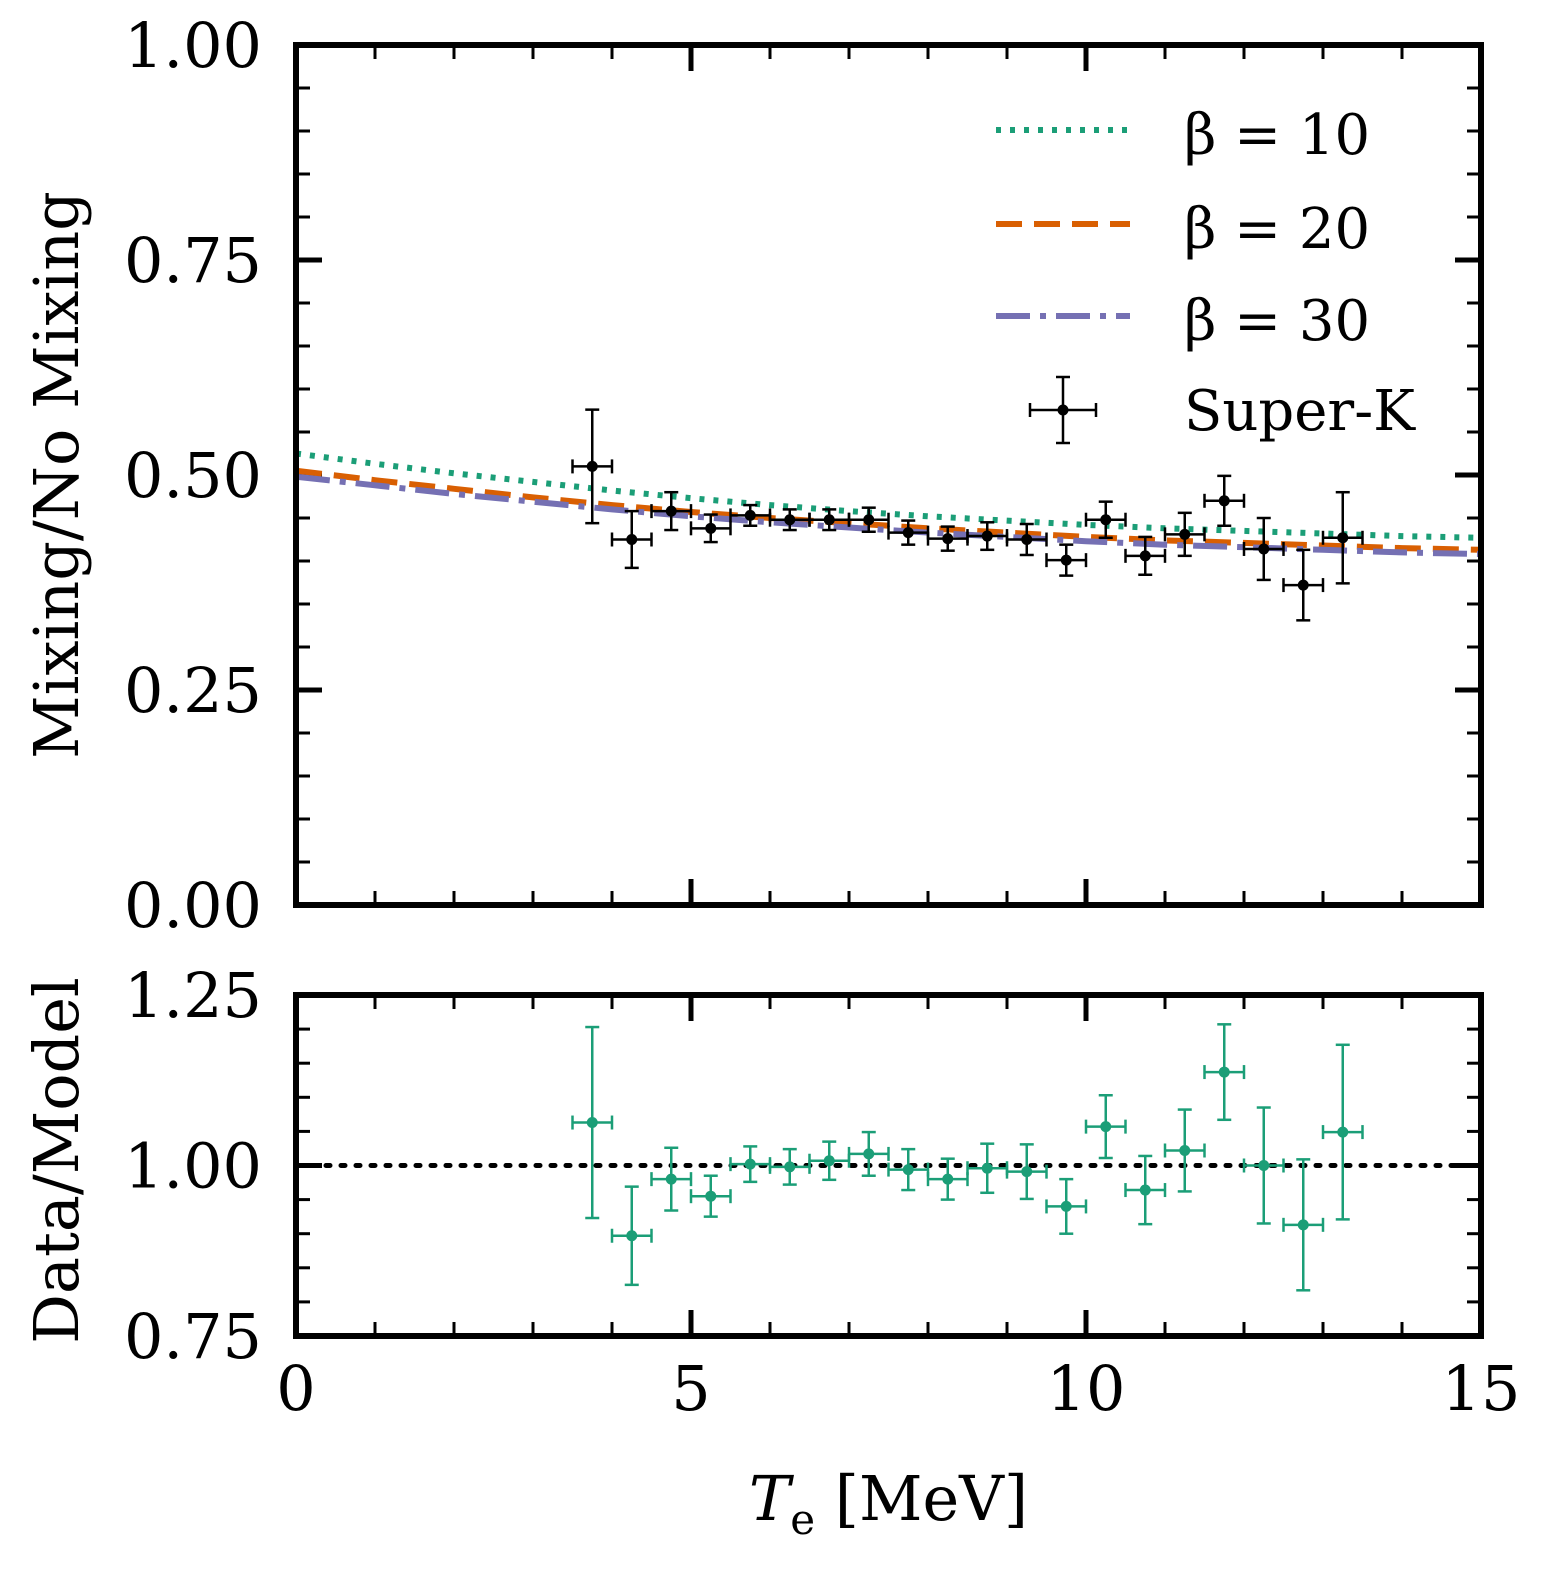 The width and height of the screenshot is (1561, 1593). I want to click on legend-label: β = 20, so click(1277, 229).